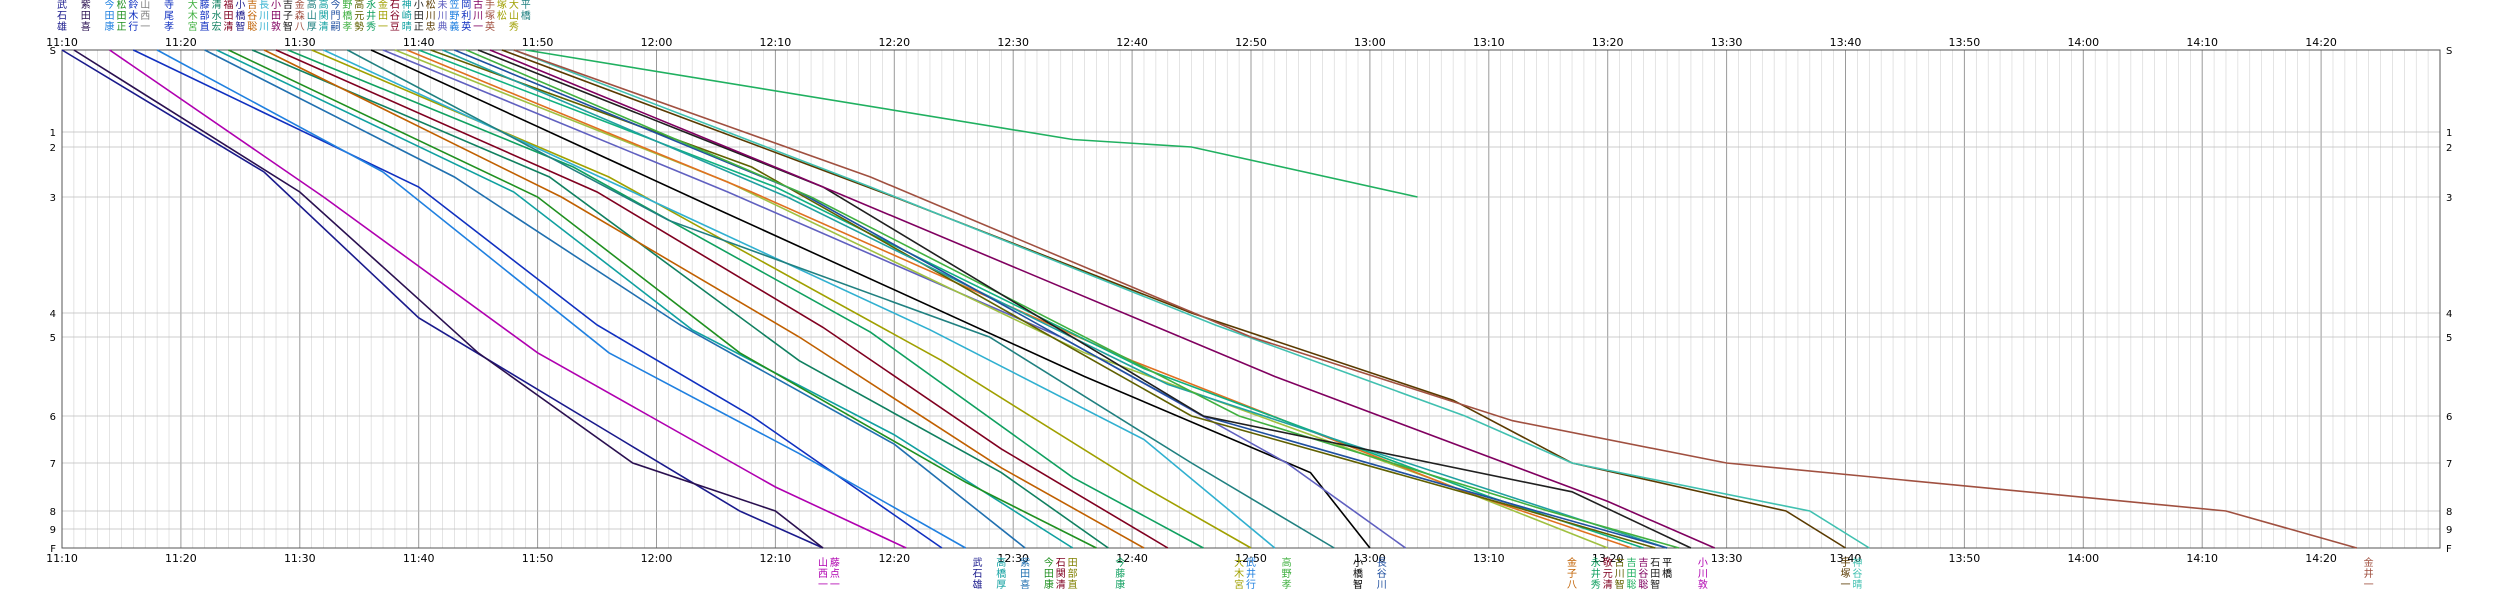  I want to click on y-tick-label: 5, so click(53, 338).